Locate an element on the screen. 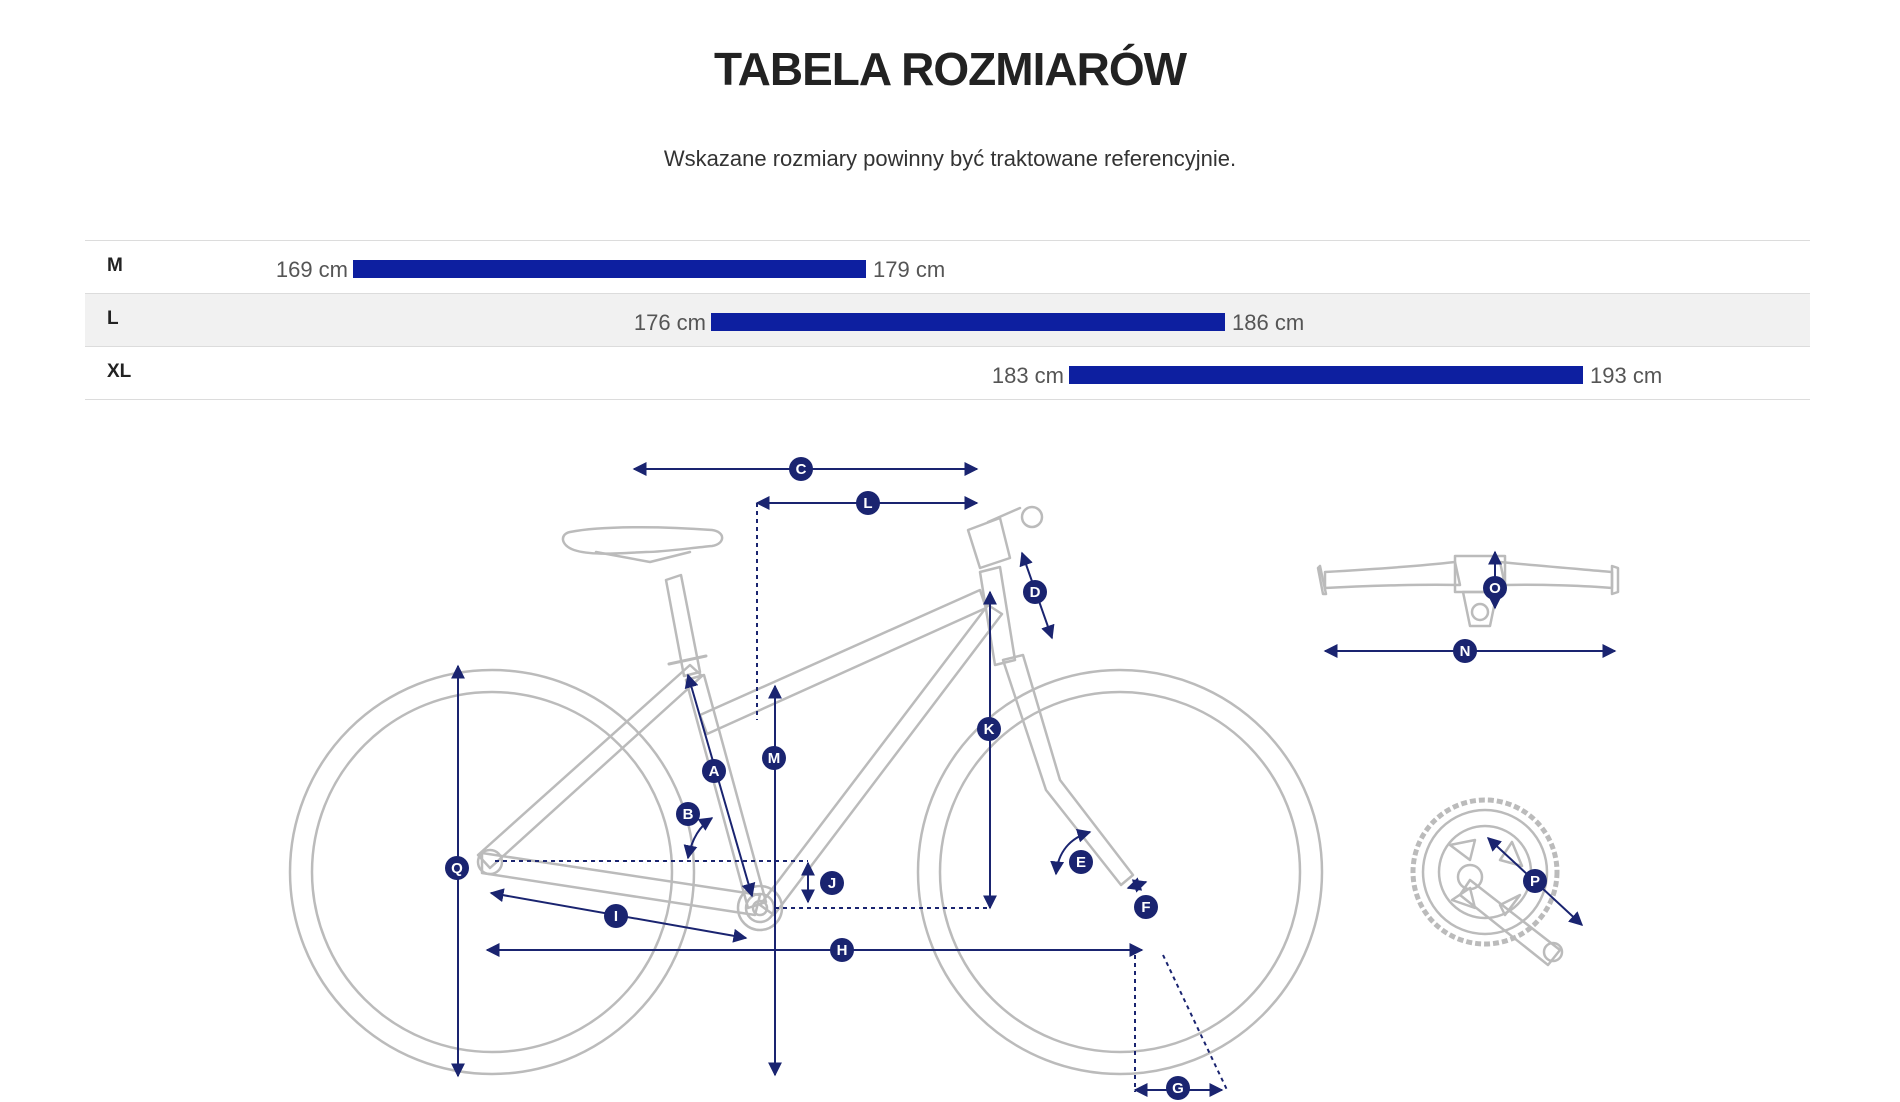  front-wheel is located at coordinates (1120, 872).